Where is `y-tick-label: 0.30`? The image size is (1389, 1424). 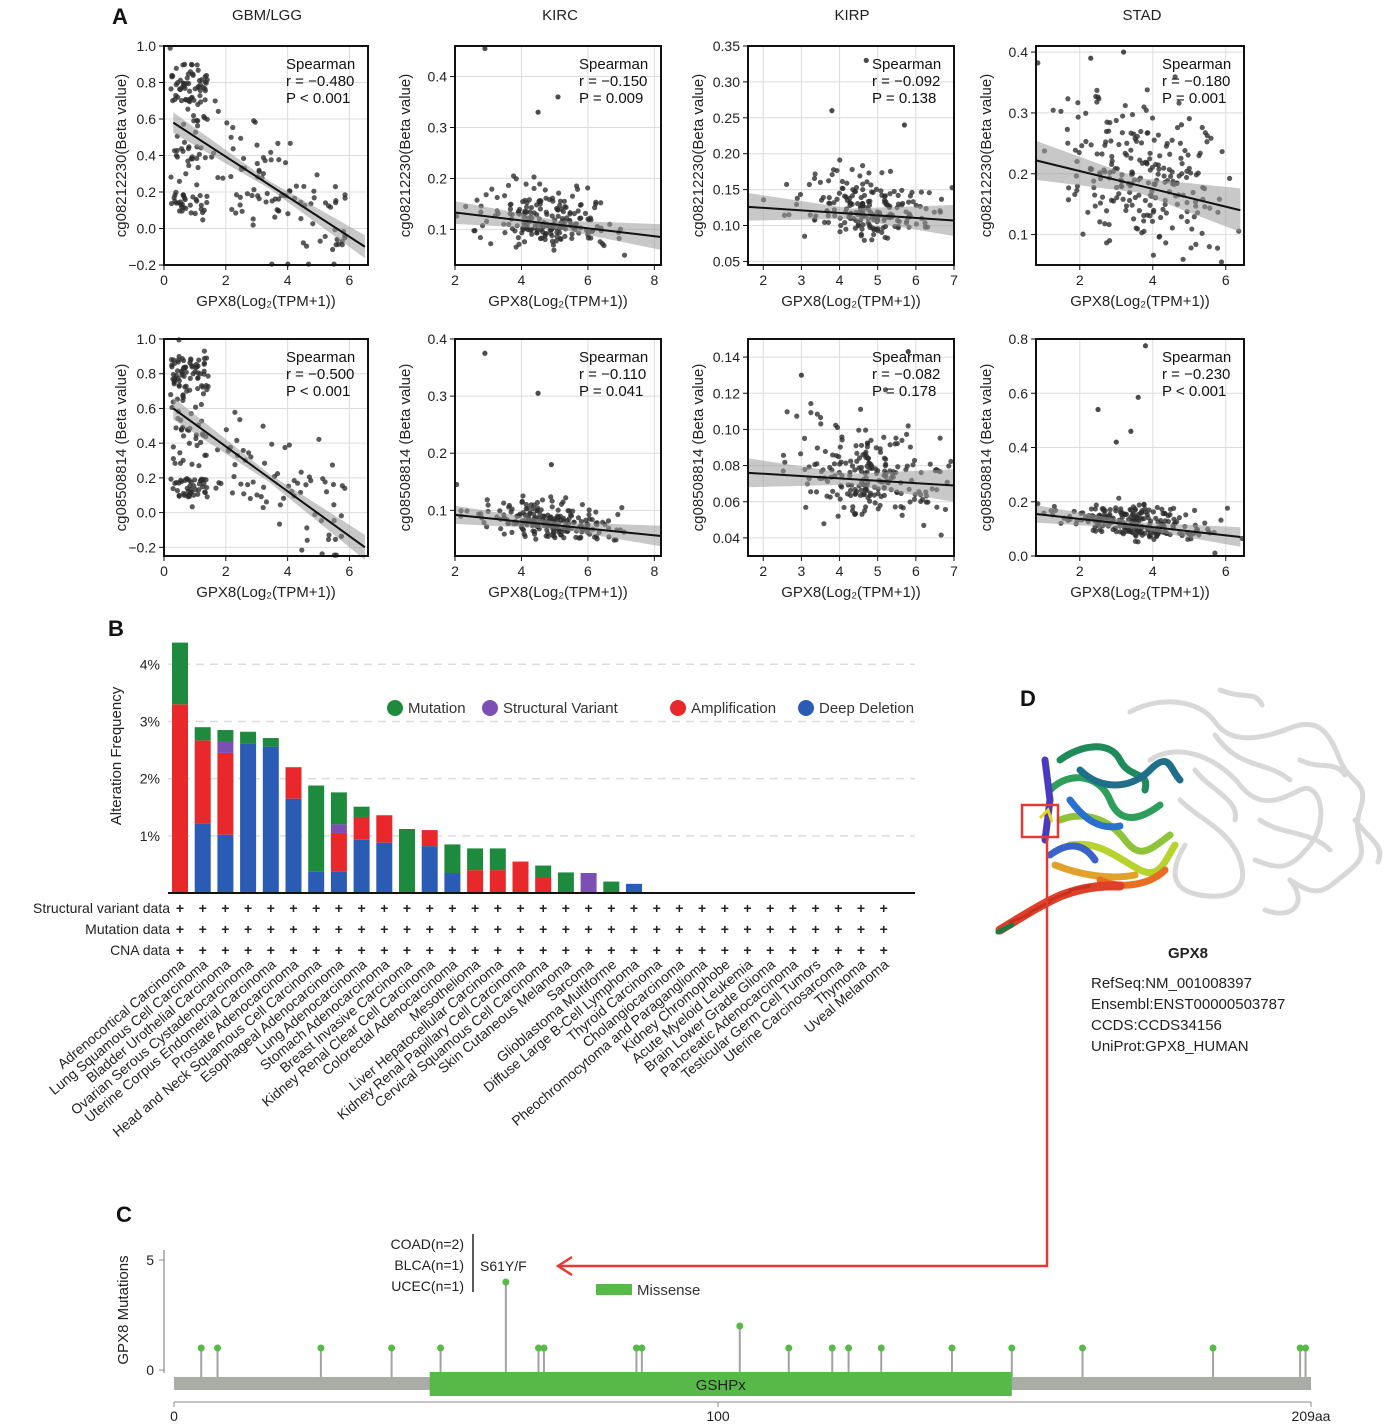 y-tick-label: 0.30 is located at coordinates (726, 82).